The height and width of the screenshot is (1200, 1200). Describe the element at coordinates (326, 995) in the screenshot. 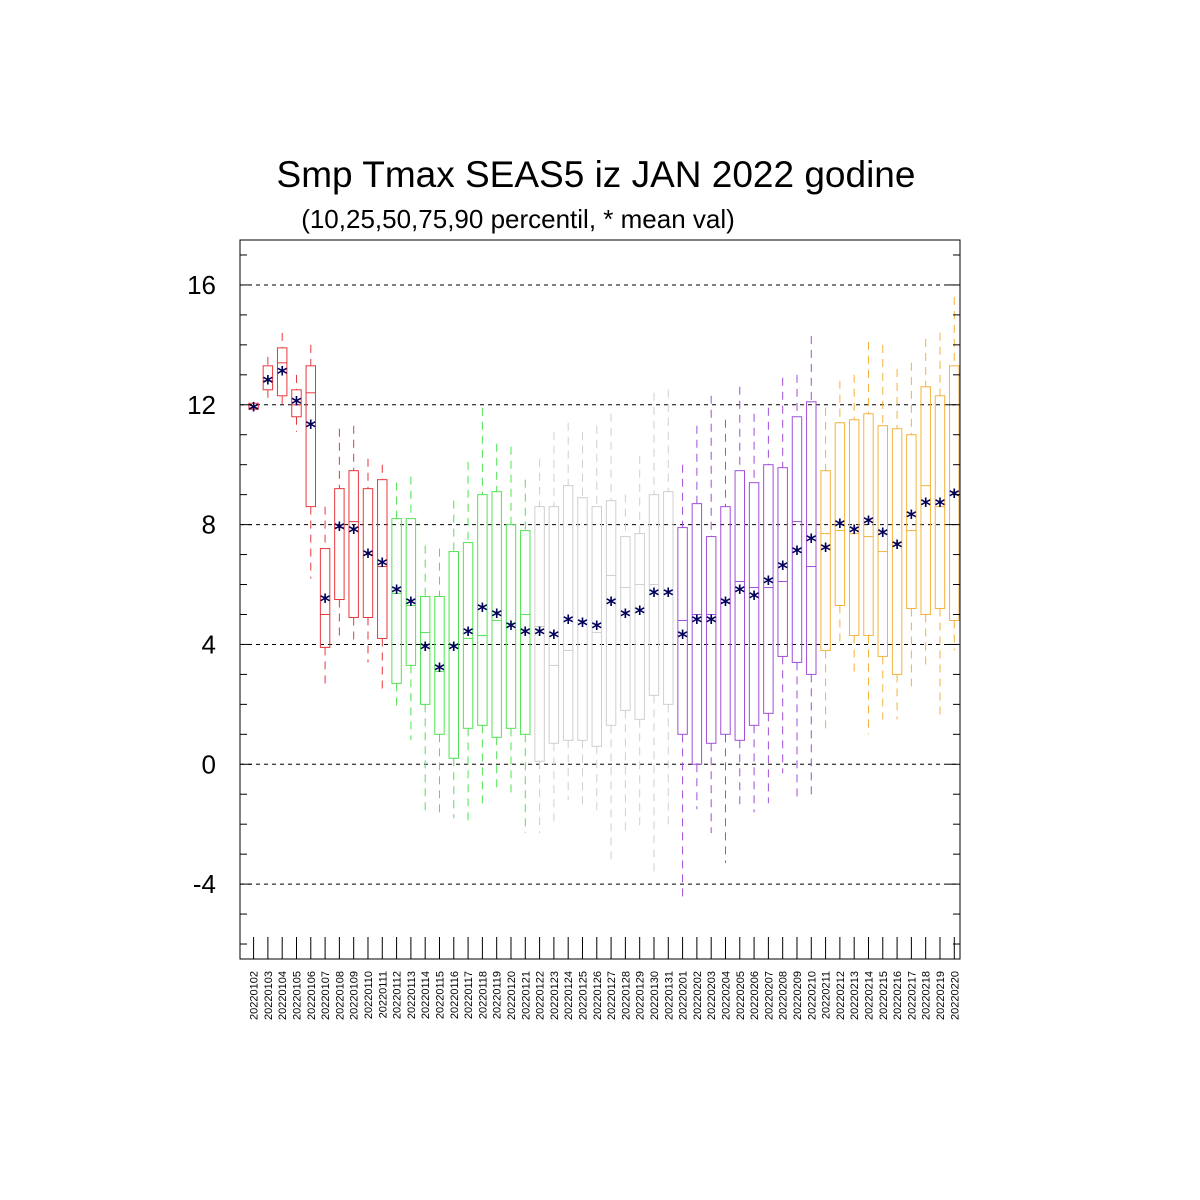

I see `x-tick-label: 20220107` at that location.